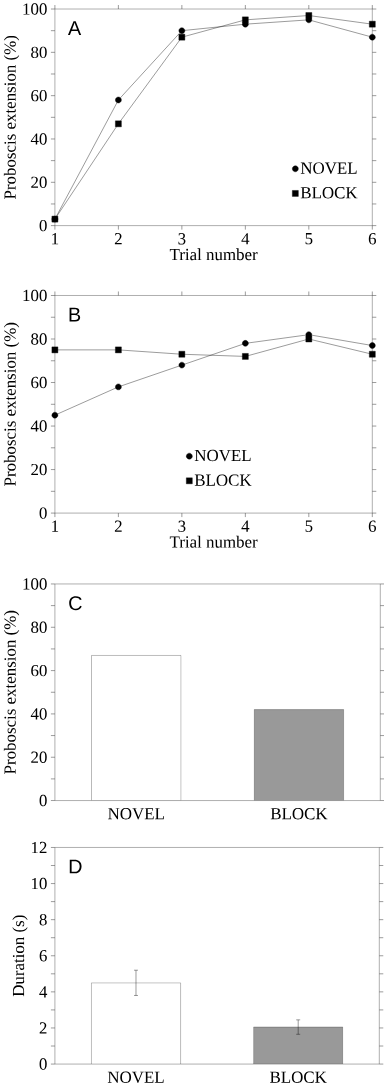 The height and width of the screenshot is (1088, 384). What do you see at coordinates (39, 883) in the screenshot?
I see `y-tick-label: 10` at bounding box center [39, 883].